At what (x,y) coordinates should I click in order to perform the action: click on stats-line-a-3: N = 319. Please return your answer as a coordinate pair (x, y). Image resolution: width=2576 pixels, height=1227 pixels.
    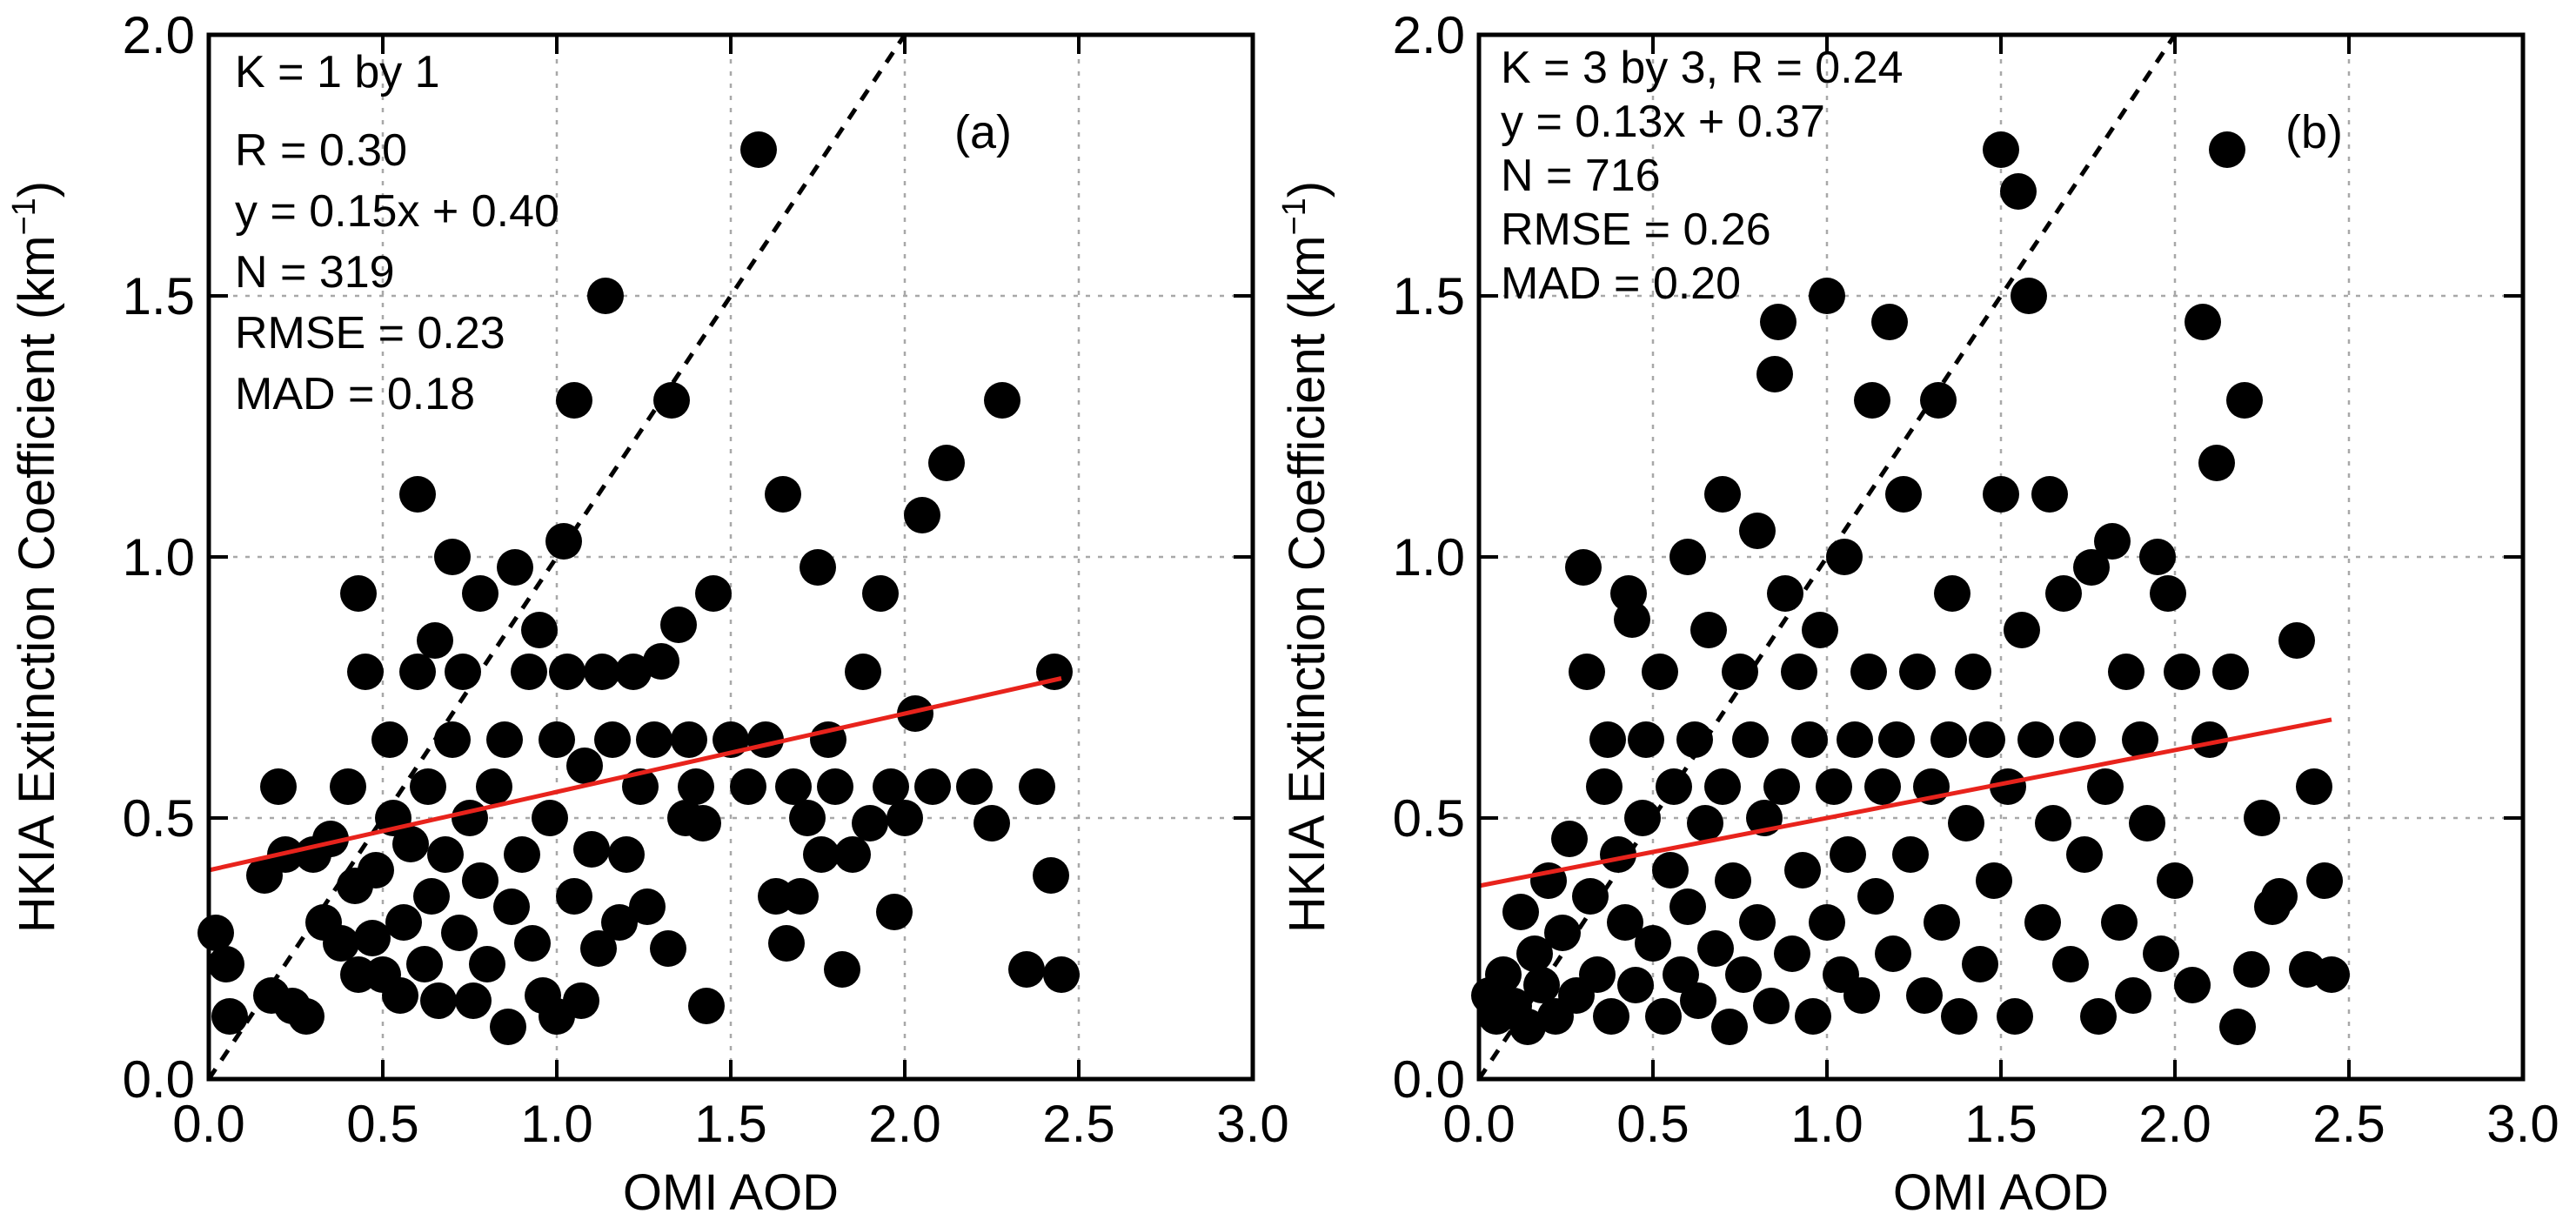
    Looking at the image, I should click on (315, 272).